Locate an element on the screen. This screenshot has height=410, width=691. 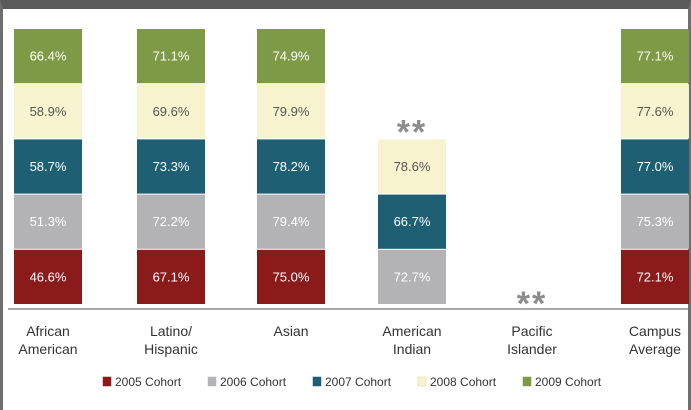
data-label: 79.4% is located at coordinates (291, 221).